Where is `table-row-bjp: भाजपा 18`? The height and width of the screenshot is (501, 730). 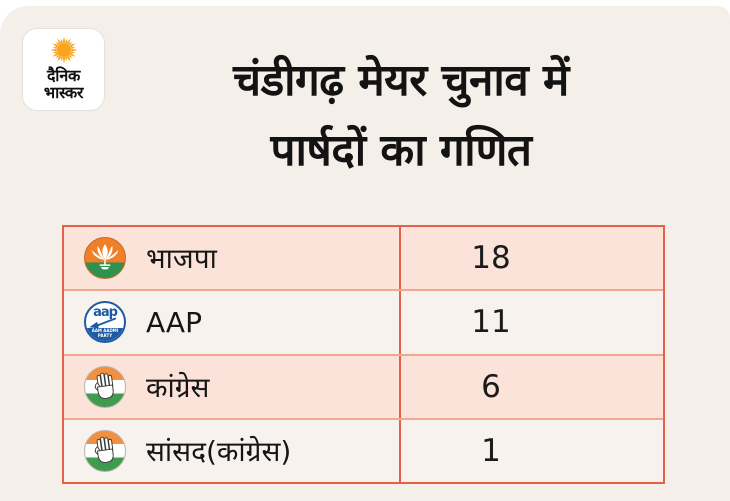 table-row-bjp: भाजपा 18 is located at coordinates (363, 258).